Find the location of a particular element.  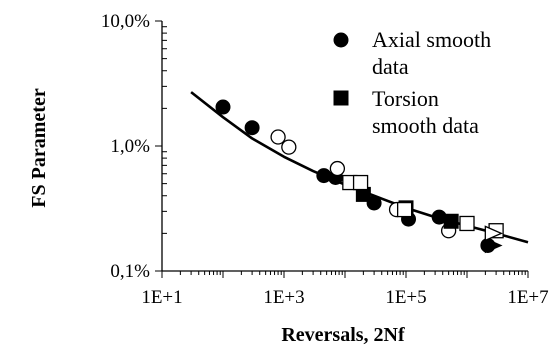

y-axis-title: FS Parameter is located at coordinates (39, 148).